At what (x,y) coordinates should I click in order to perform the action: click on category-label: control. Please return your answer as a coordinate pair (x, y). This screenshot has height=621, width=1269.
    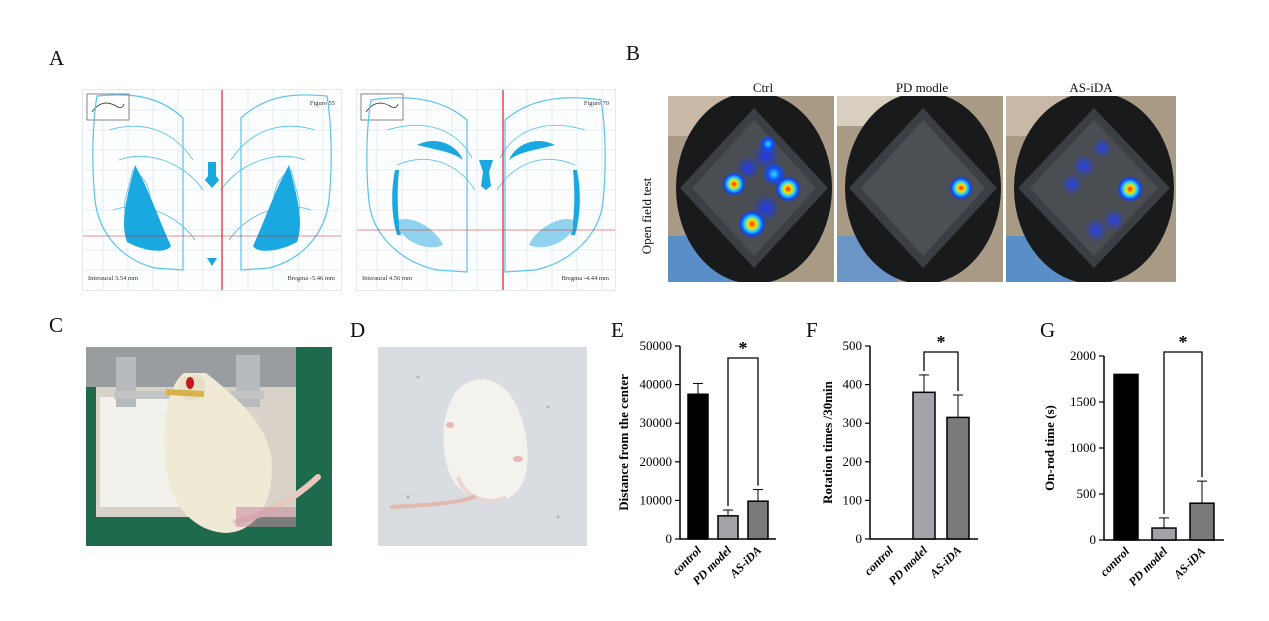
    Looking at the image, I should click on (1114, 561).